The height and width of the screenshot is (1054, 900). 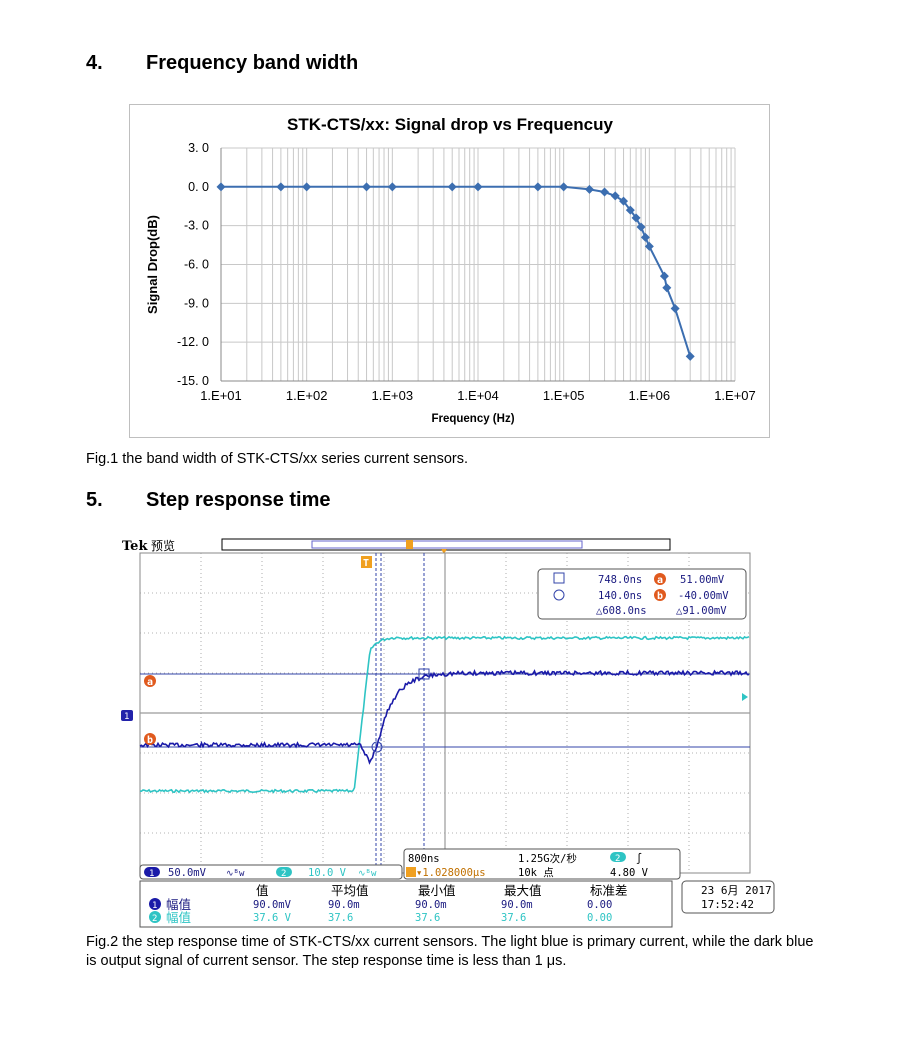 I want to click on measurement-table, so click(x=406, y=904).